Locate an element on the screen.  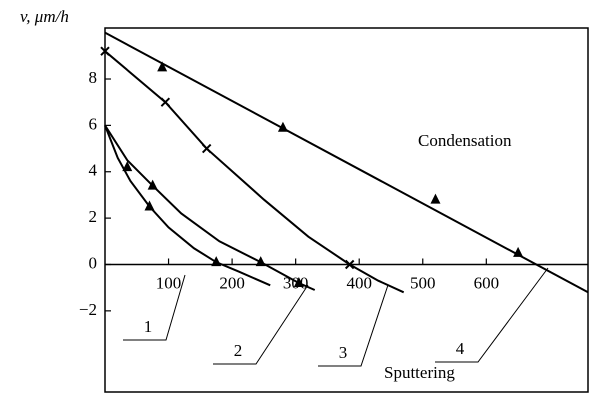
y-tick-label: 4 is located at coordinates (93, 170).